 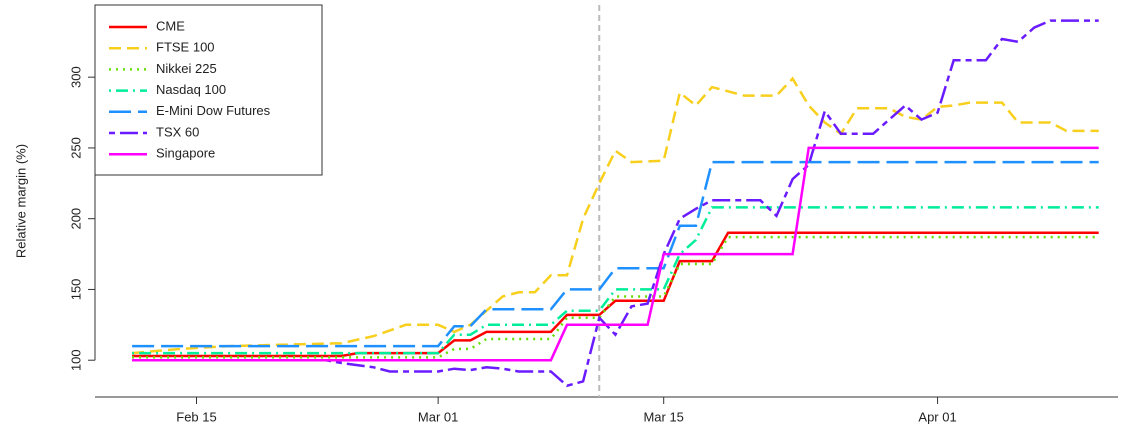 What do you see at coordinates (663, 416) in the screenshot?
I see `x-tick-label: Mar 15` at bounding box center [663, 416].